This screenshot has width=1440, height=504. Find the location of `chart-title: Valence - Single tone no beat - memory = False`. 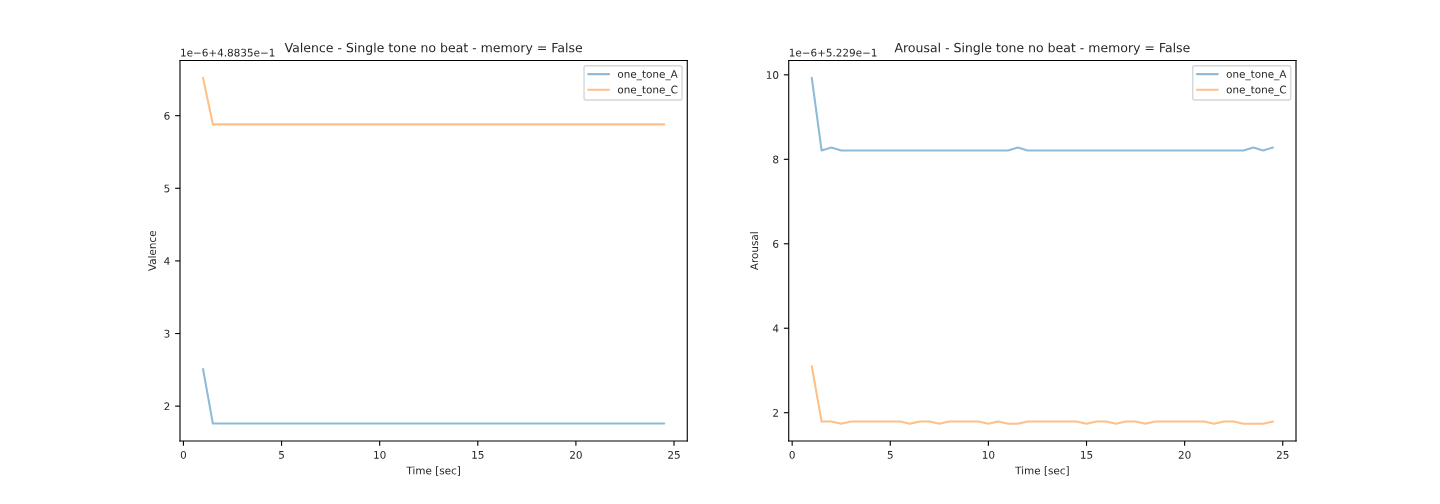

chart-title: Valence - Single tone no beat - memory = False is located at coordinates (433, 48).